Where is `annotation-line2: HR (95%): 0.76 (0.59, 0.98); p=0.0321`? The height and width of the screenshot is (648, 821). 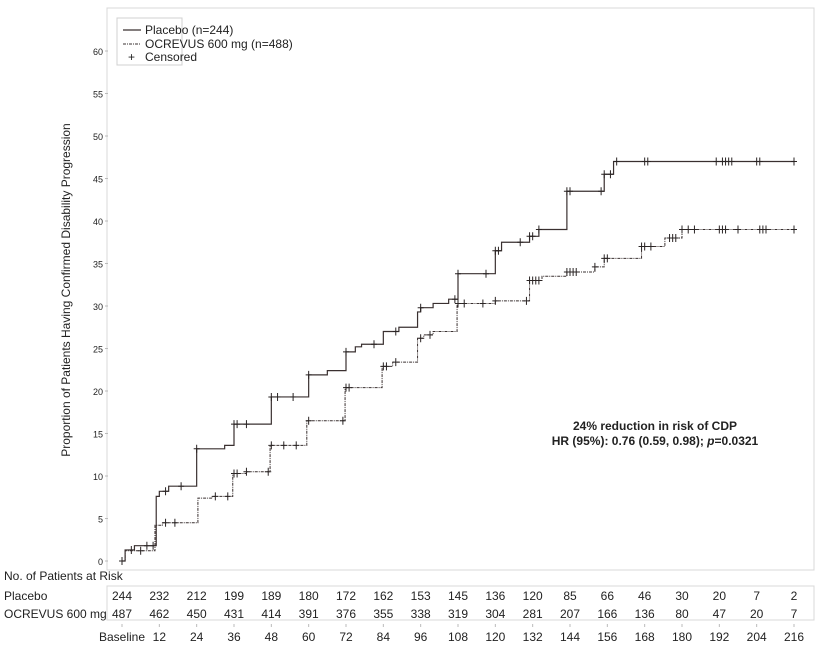 annotation-line2: HR (95%): 0.76 (0.59, 0.98); p=0.0321 is located at coordinates (655, 441).